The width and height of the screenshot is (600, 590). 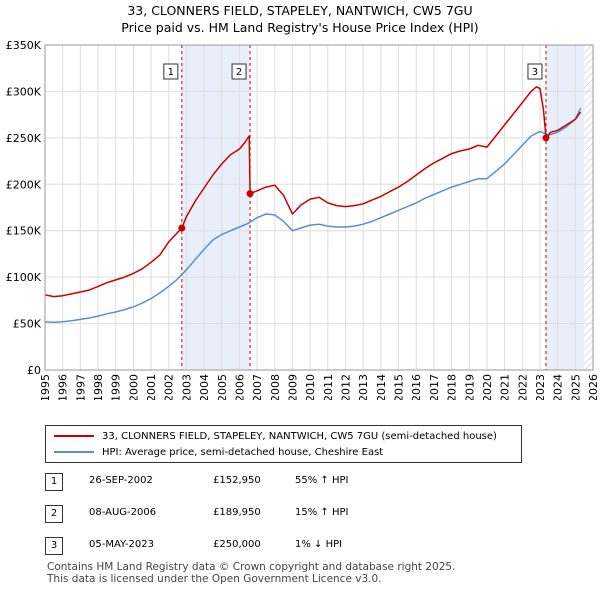 I want to click on x-tick-label: 1999, so click(x=116, y=387).